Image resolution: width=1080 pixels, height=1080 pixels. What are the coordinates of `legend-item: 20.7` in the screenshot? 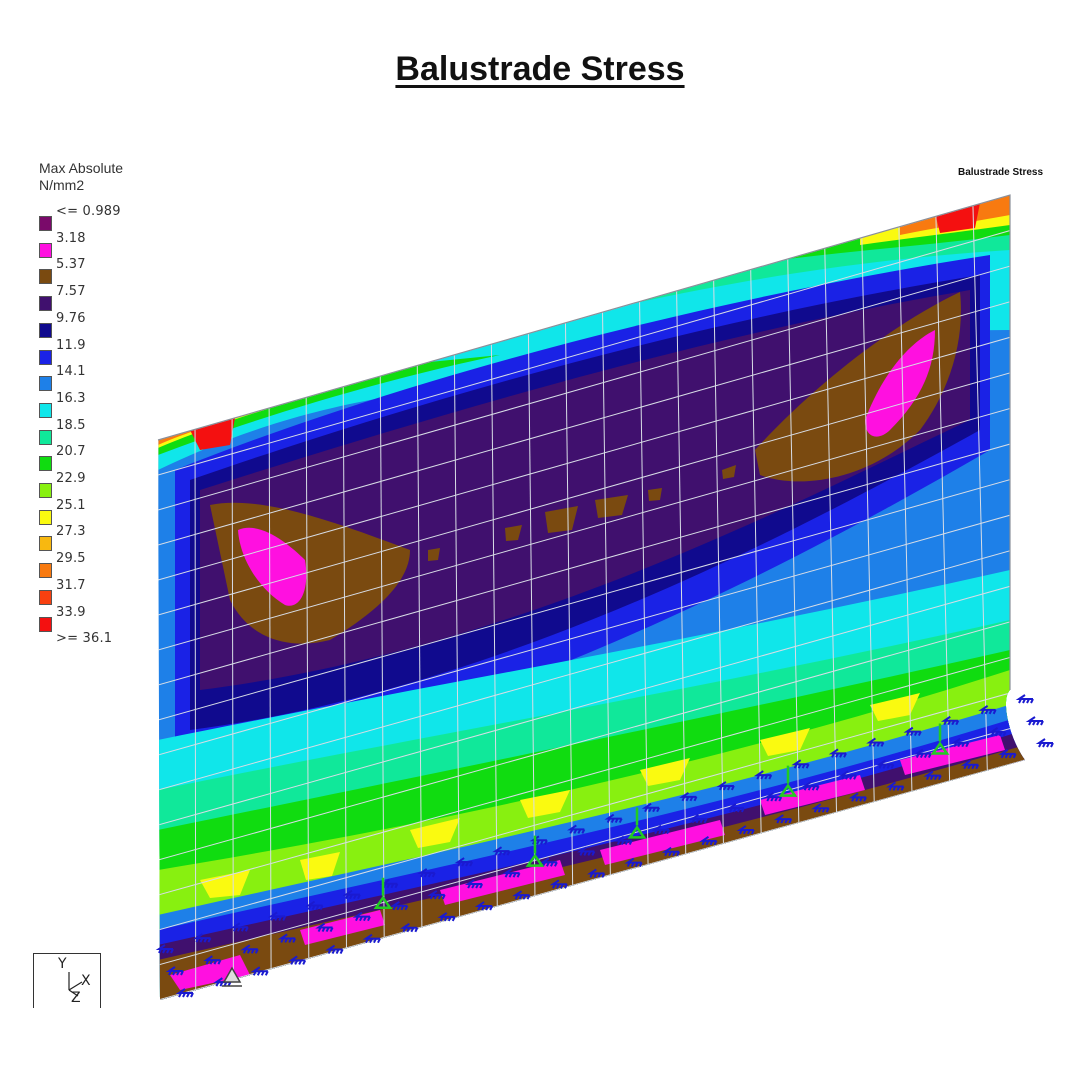 It's located at (89, 461).